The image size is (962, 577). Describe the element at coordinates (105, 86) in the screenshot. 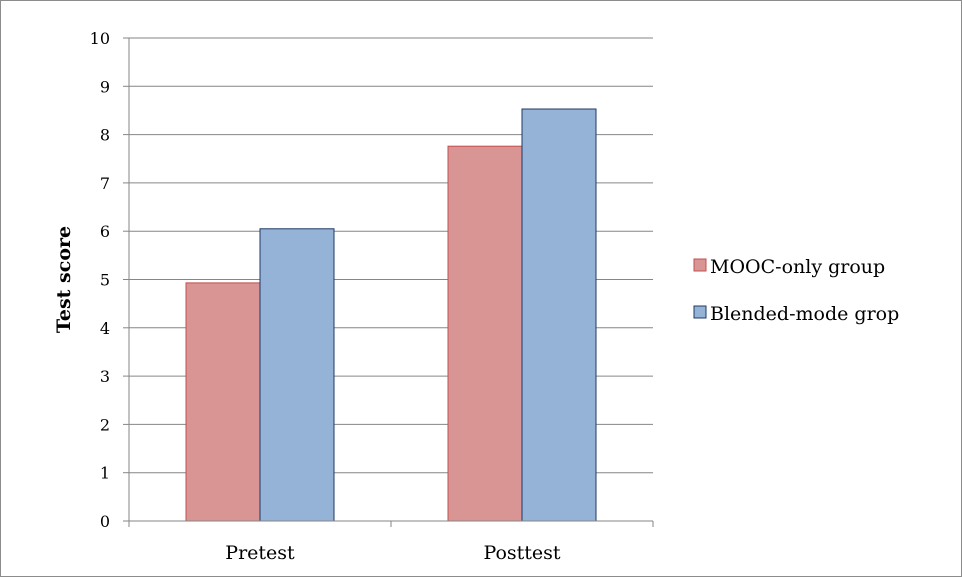

I see `y-tick-label: 9` at that location.